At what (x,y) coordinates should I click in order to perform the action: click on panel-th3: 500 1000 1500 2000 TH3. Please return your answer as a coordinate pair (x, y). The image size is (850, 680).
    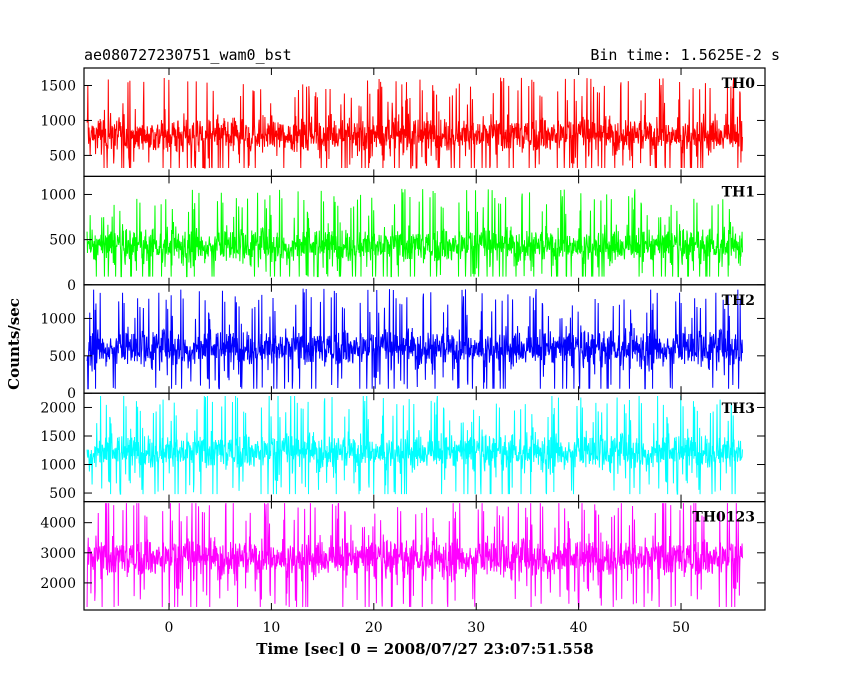
    Looking at the image, I should click on (403, 447).